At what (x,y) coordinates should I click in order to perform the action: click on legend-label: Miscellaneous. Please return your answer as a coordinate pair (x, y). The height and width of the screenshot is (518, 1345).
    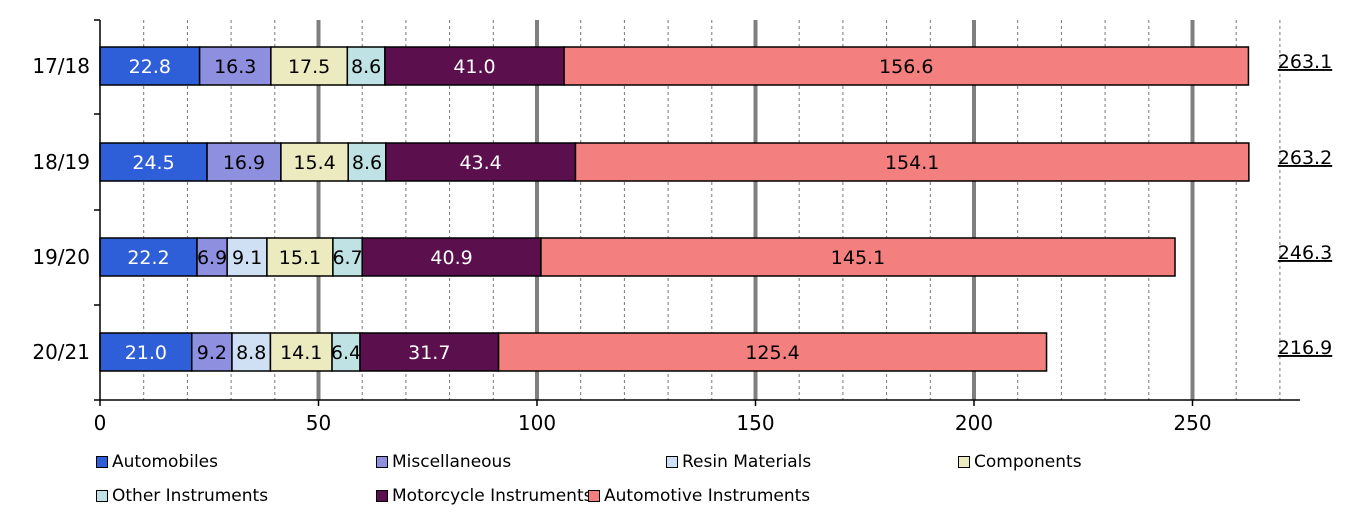
    Looking at the image, I should click on (452, 462).